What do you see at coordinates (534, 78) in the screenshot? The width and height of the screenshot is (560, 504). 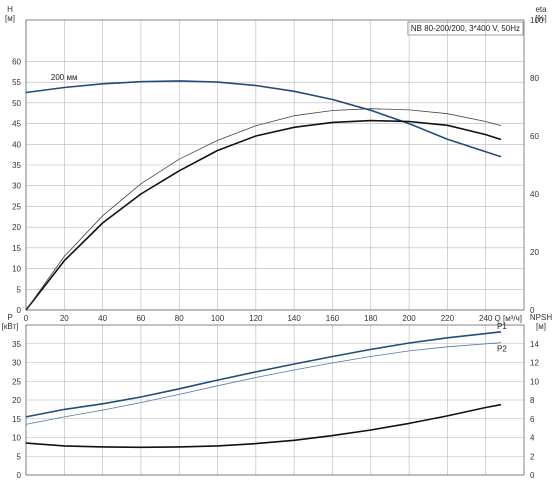 I see `y-tick-label-right: 80` at bounding box center [534, 78].